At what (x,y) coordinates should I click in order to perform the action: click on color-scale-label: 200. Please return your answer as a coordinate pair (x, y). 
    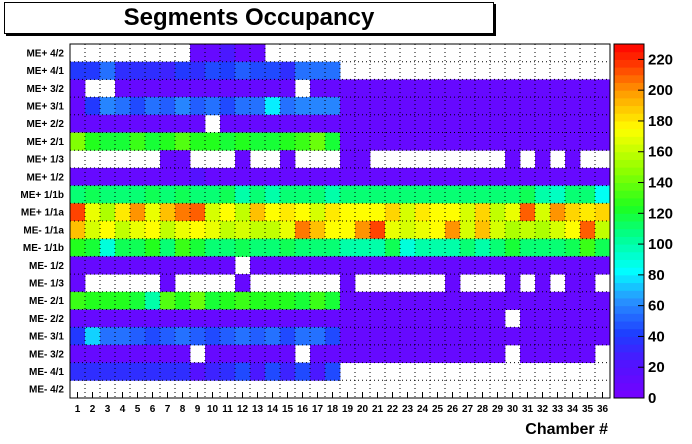
    Looking at the image, I should click on (660, 90).